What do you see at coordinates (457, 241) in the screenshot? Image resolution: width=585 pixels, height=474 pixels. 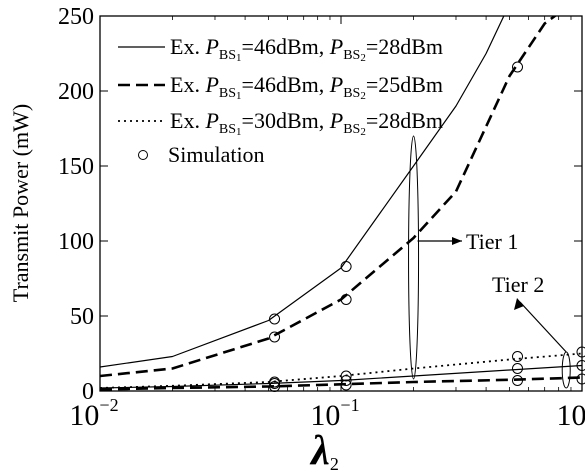 I see `tier1-arrowhead` at bounding box center [457, 241].